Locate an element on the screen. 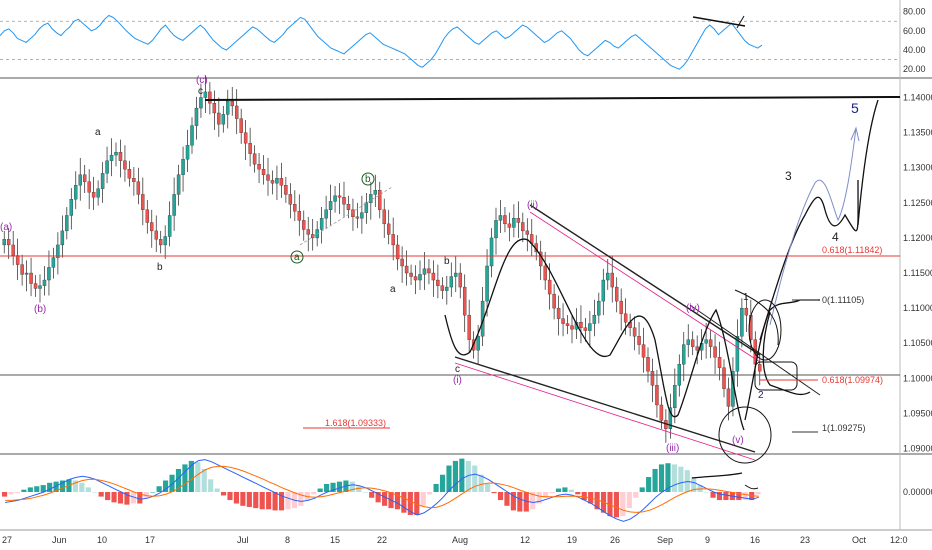 The width and height of the screenshot is (932, 550). rsi-divergence-line is located at coordinates (719, 21).